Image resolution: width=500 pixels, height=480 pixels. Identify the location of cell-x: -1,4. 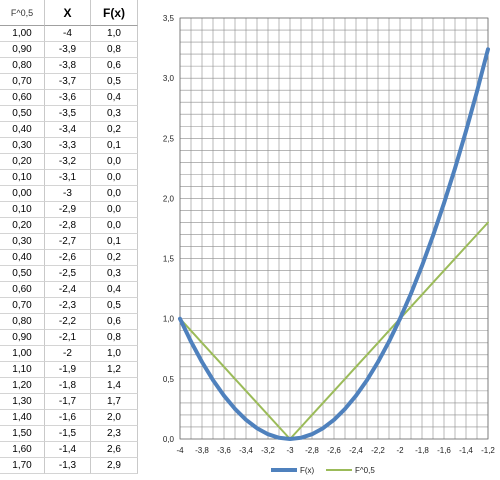
(68, 450).